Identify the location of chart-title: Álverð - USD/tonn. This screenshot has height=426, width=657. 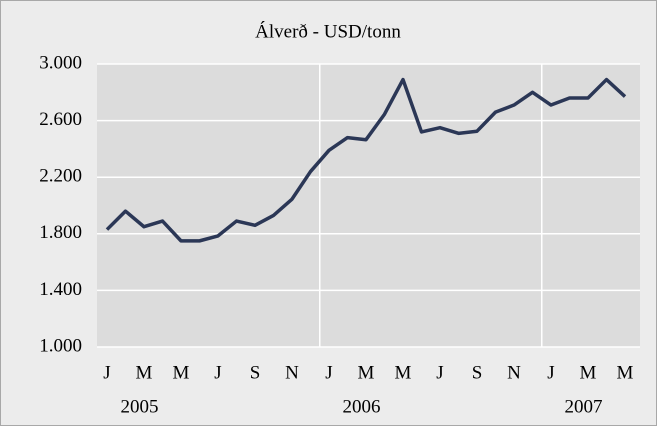
(328, 31).